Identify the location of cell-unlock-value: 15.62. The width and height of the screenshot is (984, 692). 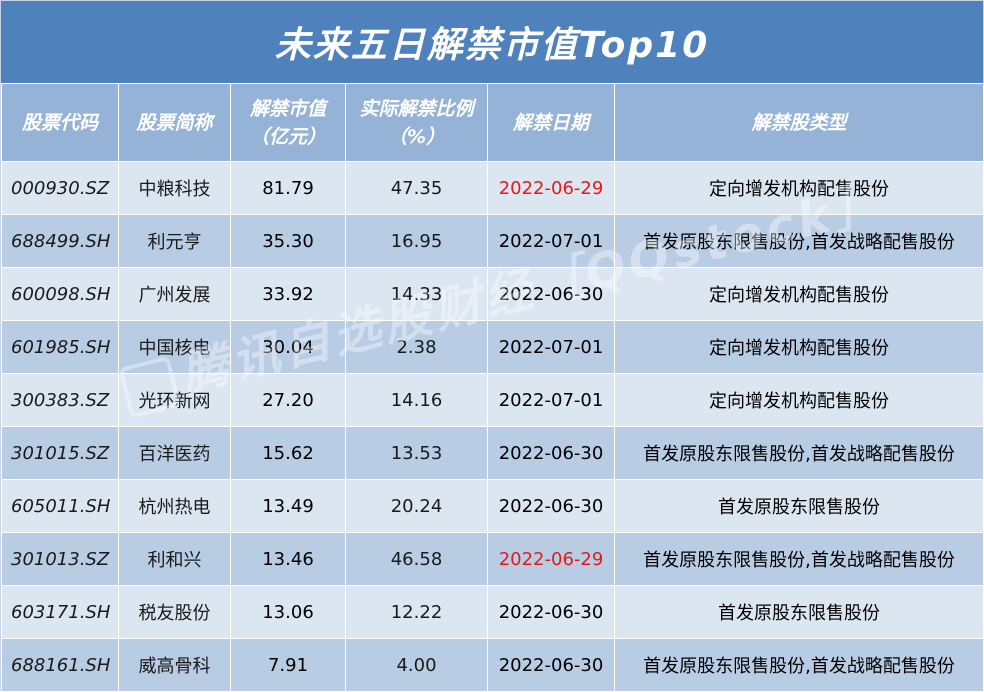
(288, 453).